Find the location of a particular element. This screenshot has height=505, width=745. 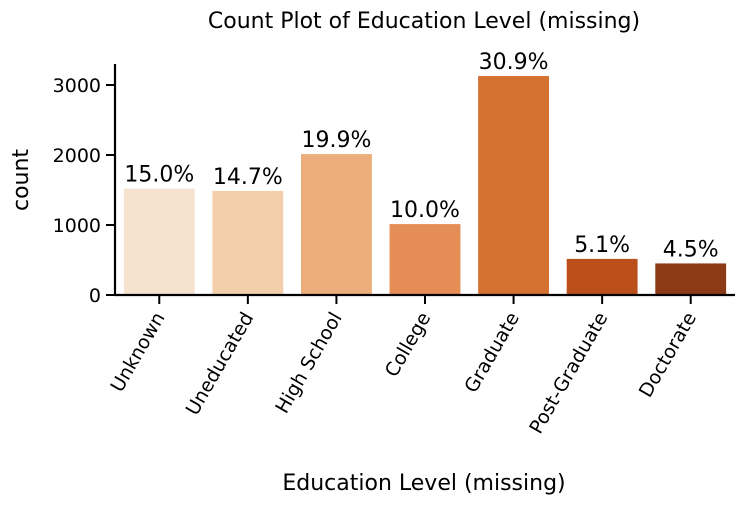

y-tick-label: 0 is located at coordinates (95, 296).